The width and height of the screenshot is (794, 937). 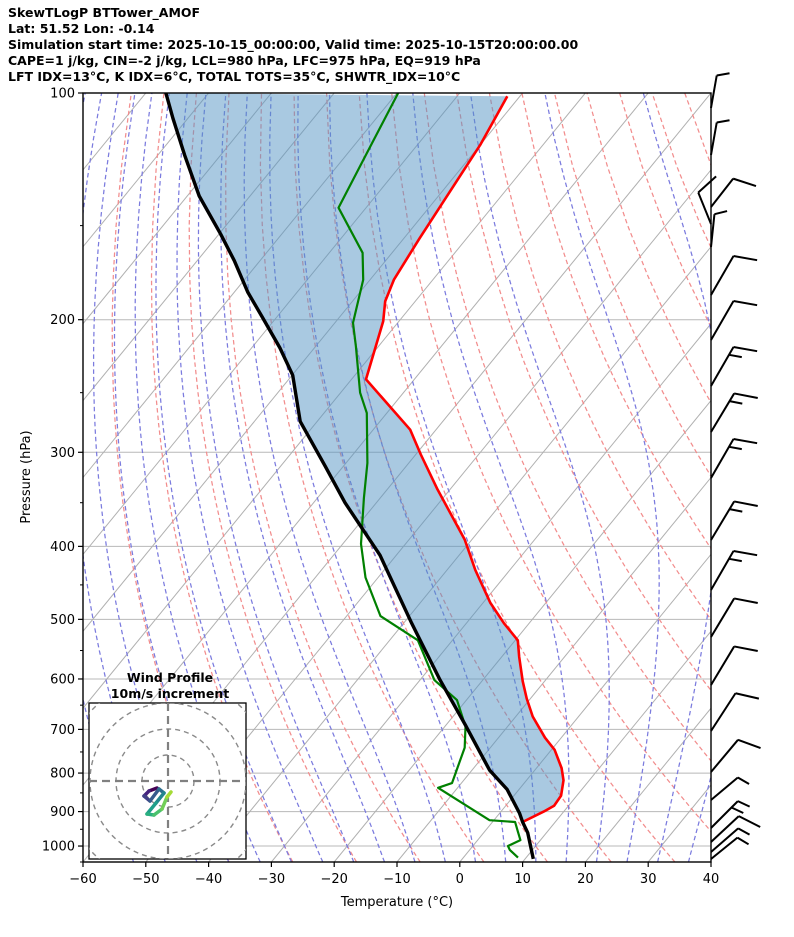 What do you see at coordinates (62, 453) in the screenshot?
I see `y-tick-label: 300` at bounding box center [62, 453].